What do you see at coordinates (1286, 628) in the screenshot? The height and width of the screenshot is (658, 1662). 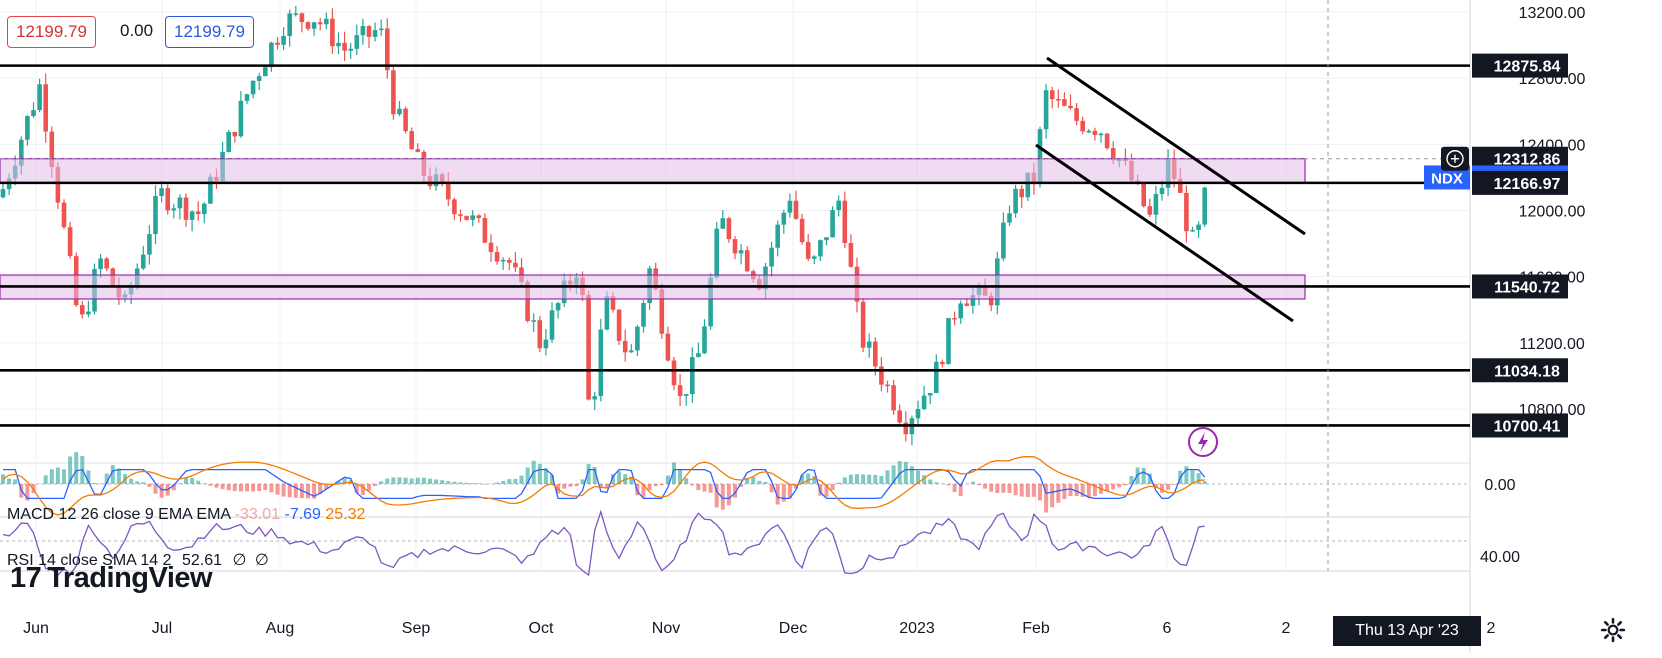 I see `time-axis-label: 2` at bounding box center [1286, 628].